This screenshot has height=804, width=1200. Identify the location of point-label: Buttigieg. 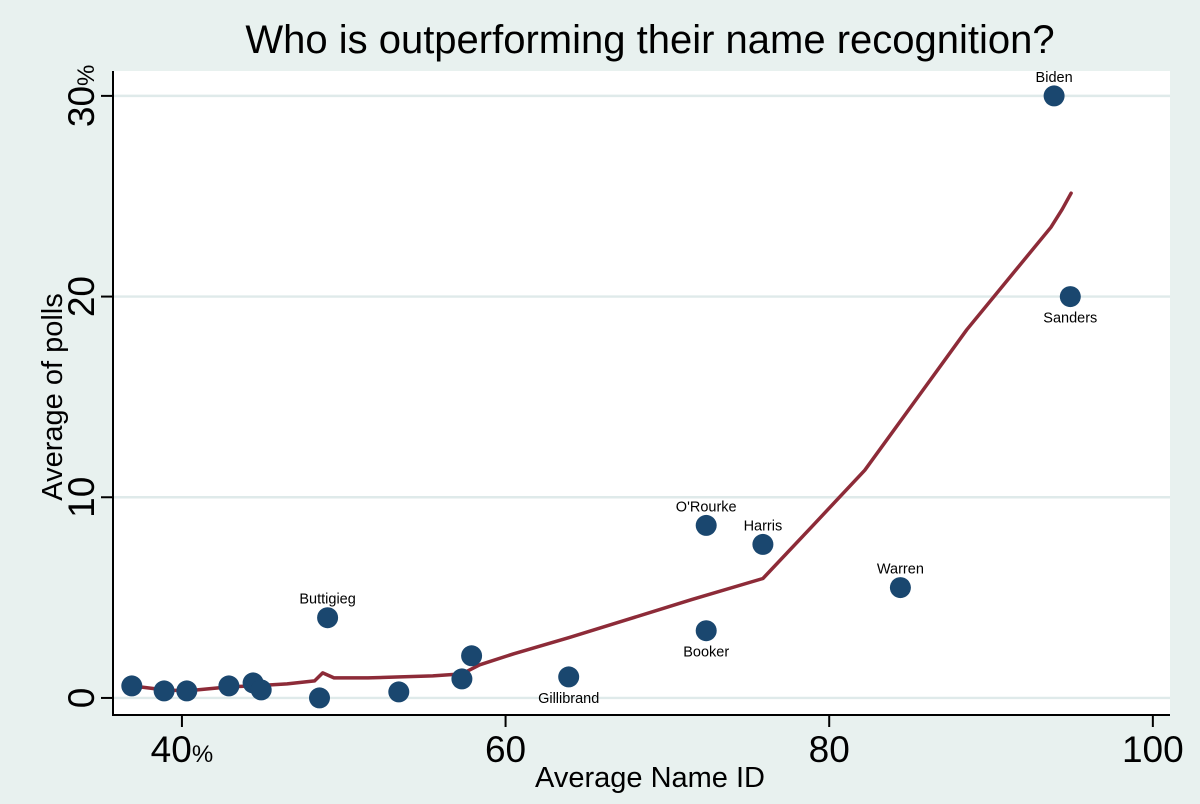
(327, 600).